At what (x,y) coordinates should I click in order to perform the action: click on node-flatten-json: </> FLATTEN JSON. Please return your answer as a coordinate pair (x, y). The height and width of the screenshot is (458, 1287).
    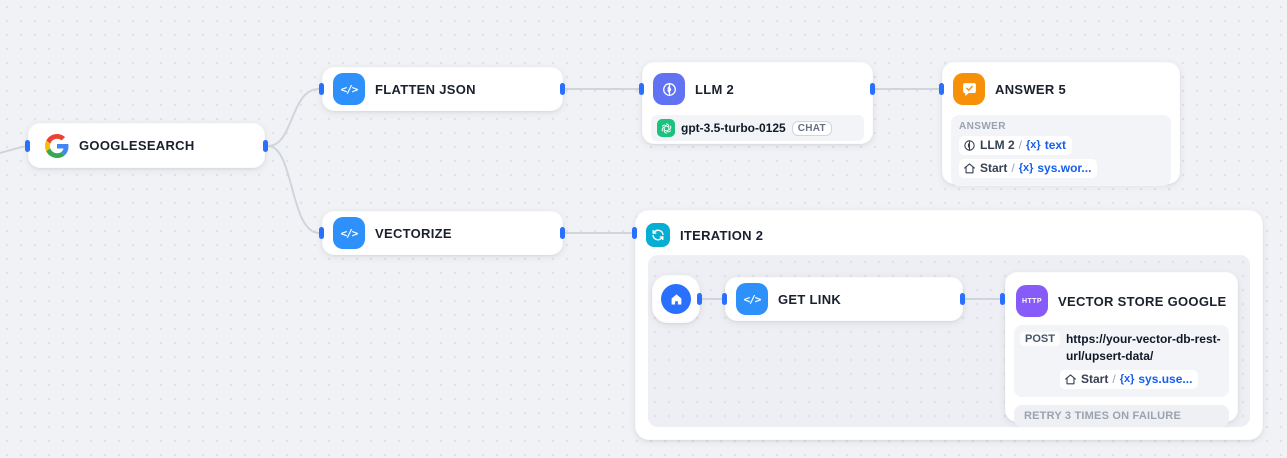
    Looking at the image, I should click on (442, 89).